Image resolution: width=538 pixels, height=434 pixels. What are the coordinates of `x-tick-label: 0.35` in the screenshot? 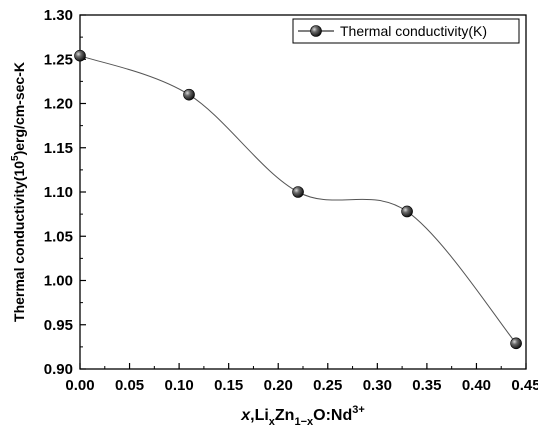 It's located at (426, 385).